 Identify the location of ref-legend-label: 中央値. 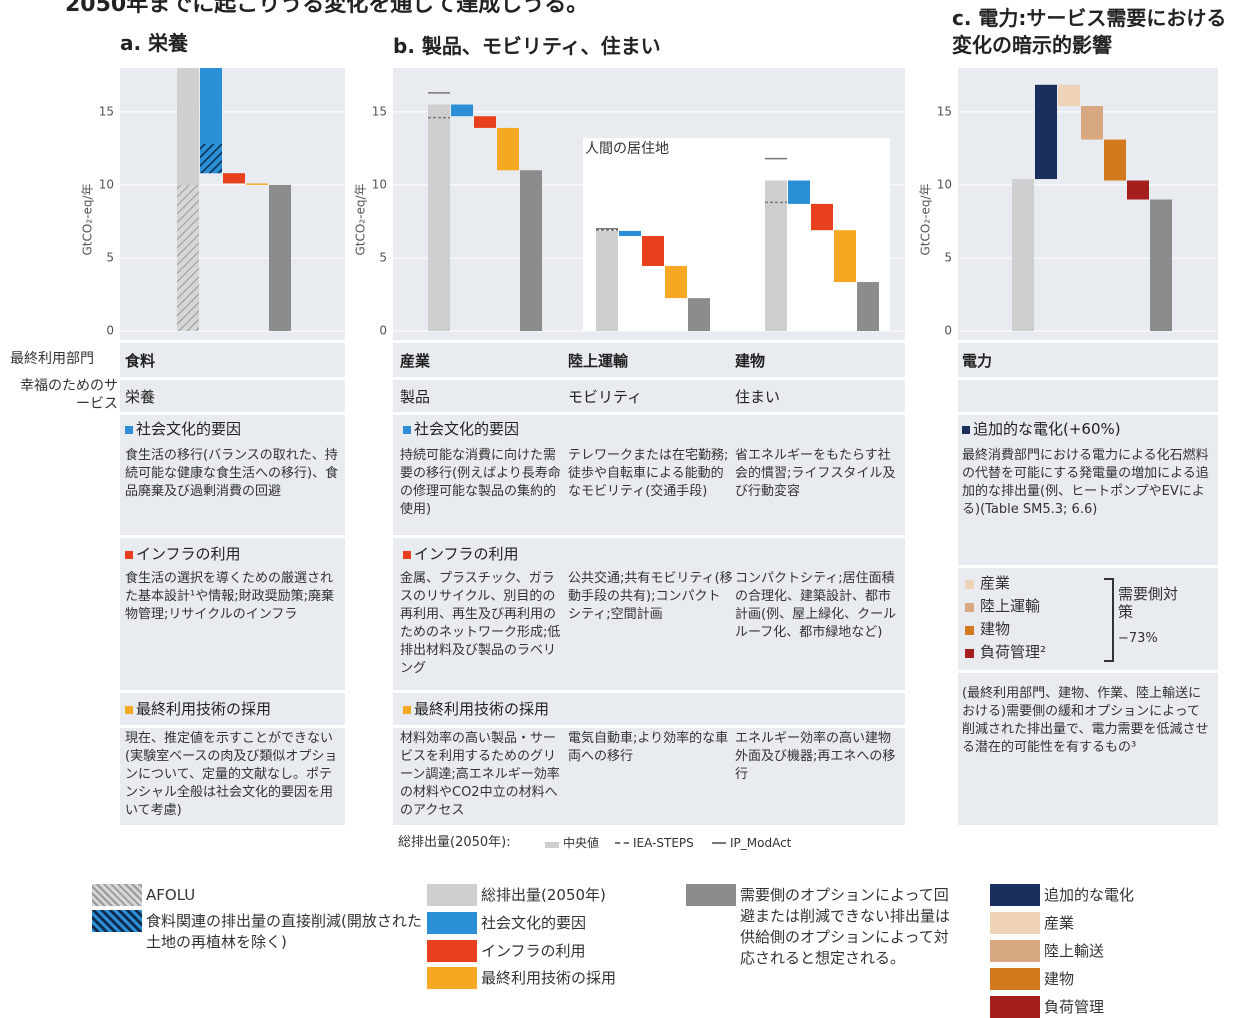
(581, 843).